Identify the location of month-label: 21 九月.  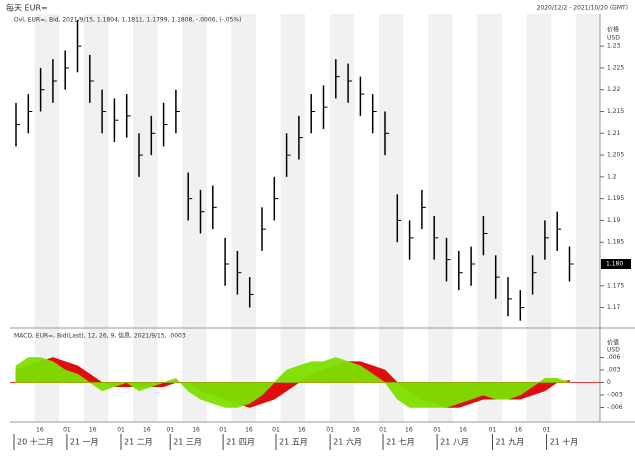
(509, 442).